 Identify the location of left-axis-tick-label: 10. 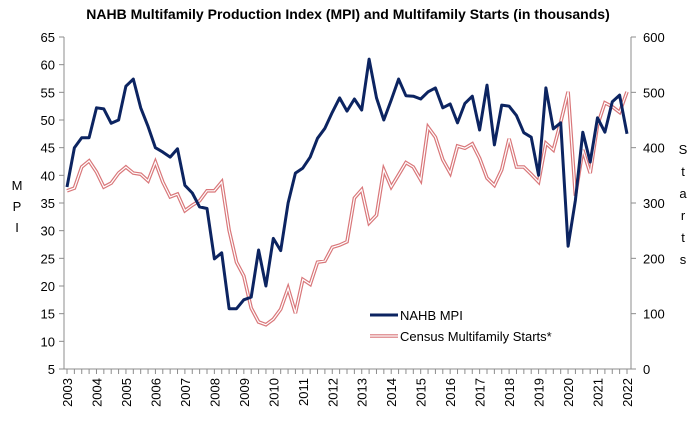
(48, 341).